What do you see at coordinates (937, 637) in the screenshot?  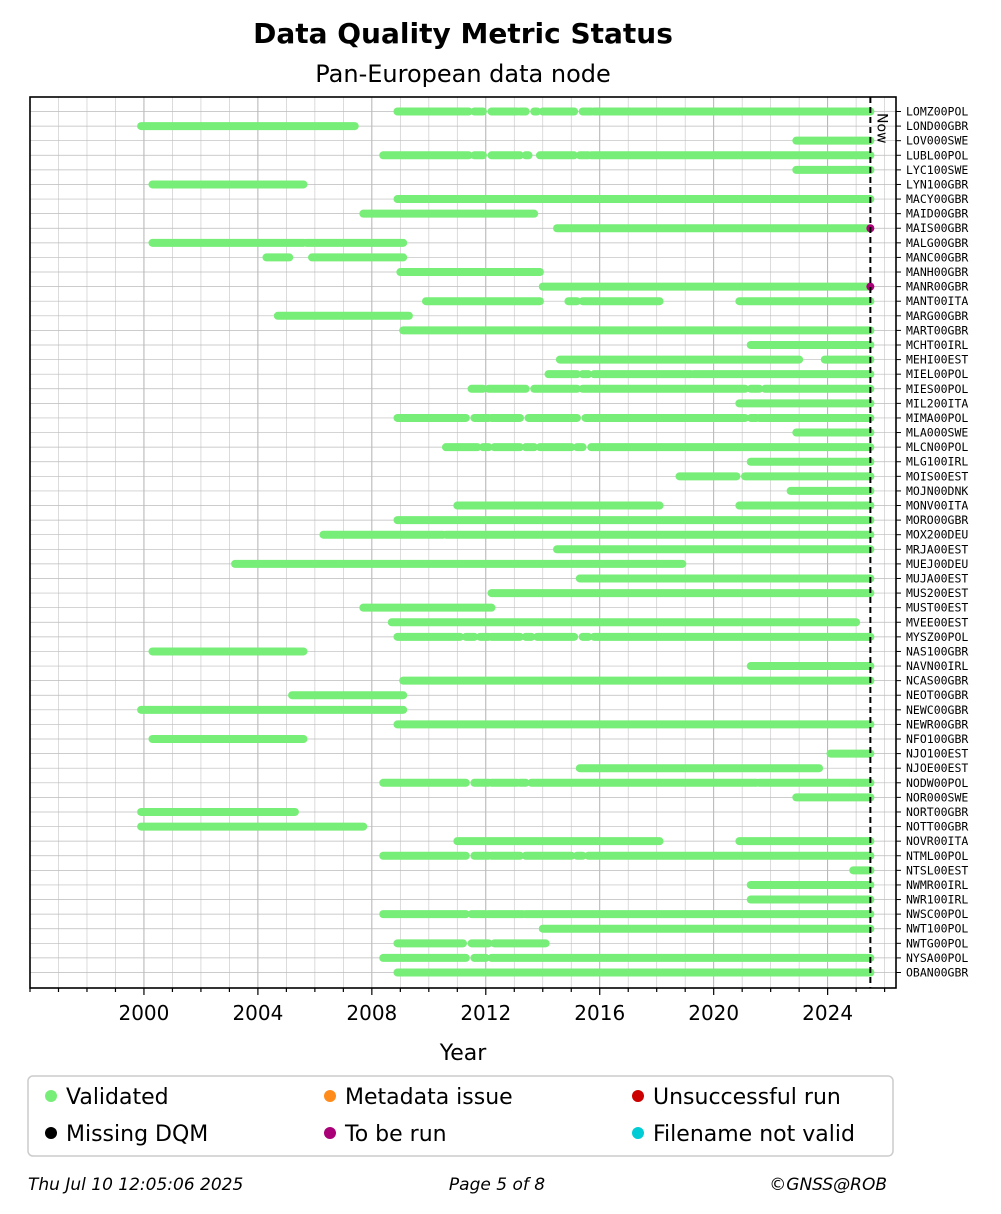 I see `station-label: MYSZ00POL` at bounding box center [937, 637].